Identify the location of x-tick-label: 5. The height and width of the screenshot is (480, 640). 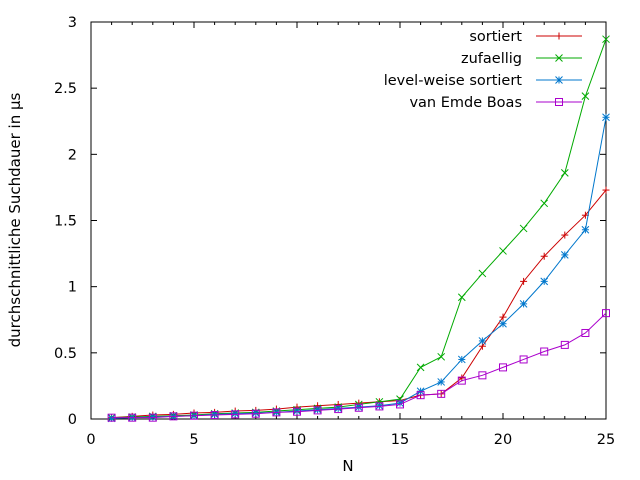
(193, 440).